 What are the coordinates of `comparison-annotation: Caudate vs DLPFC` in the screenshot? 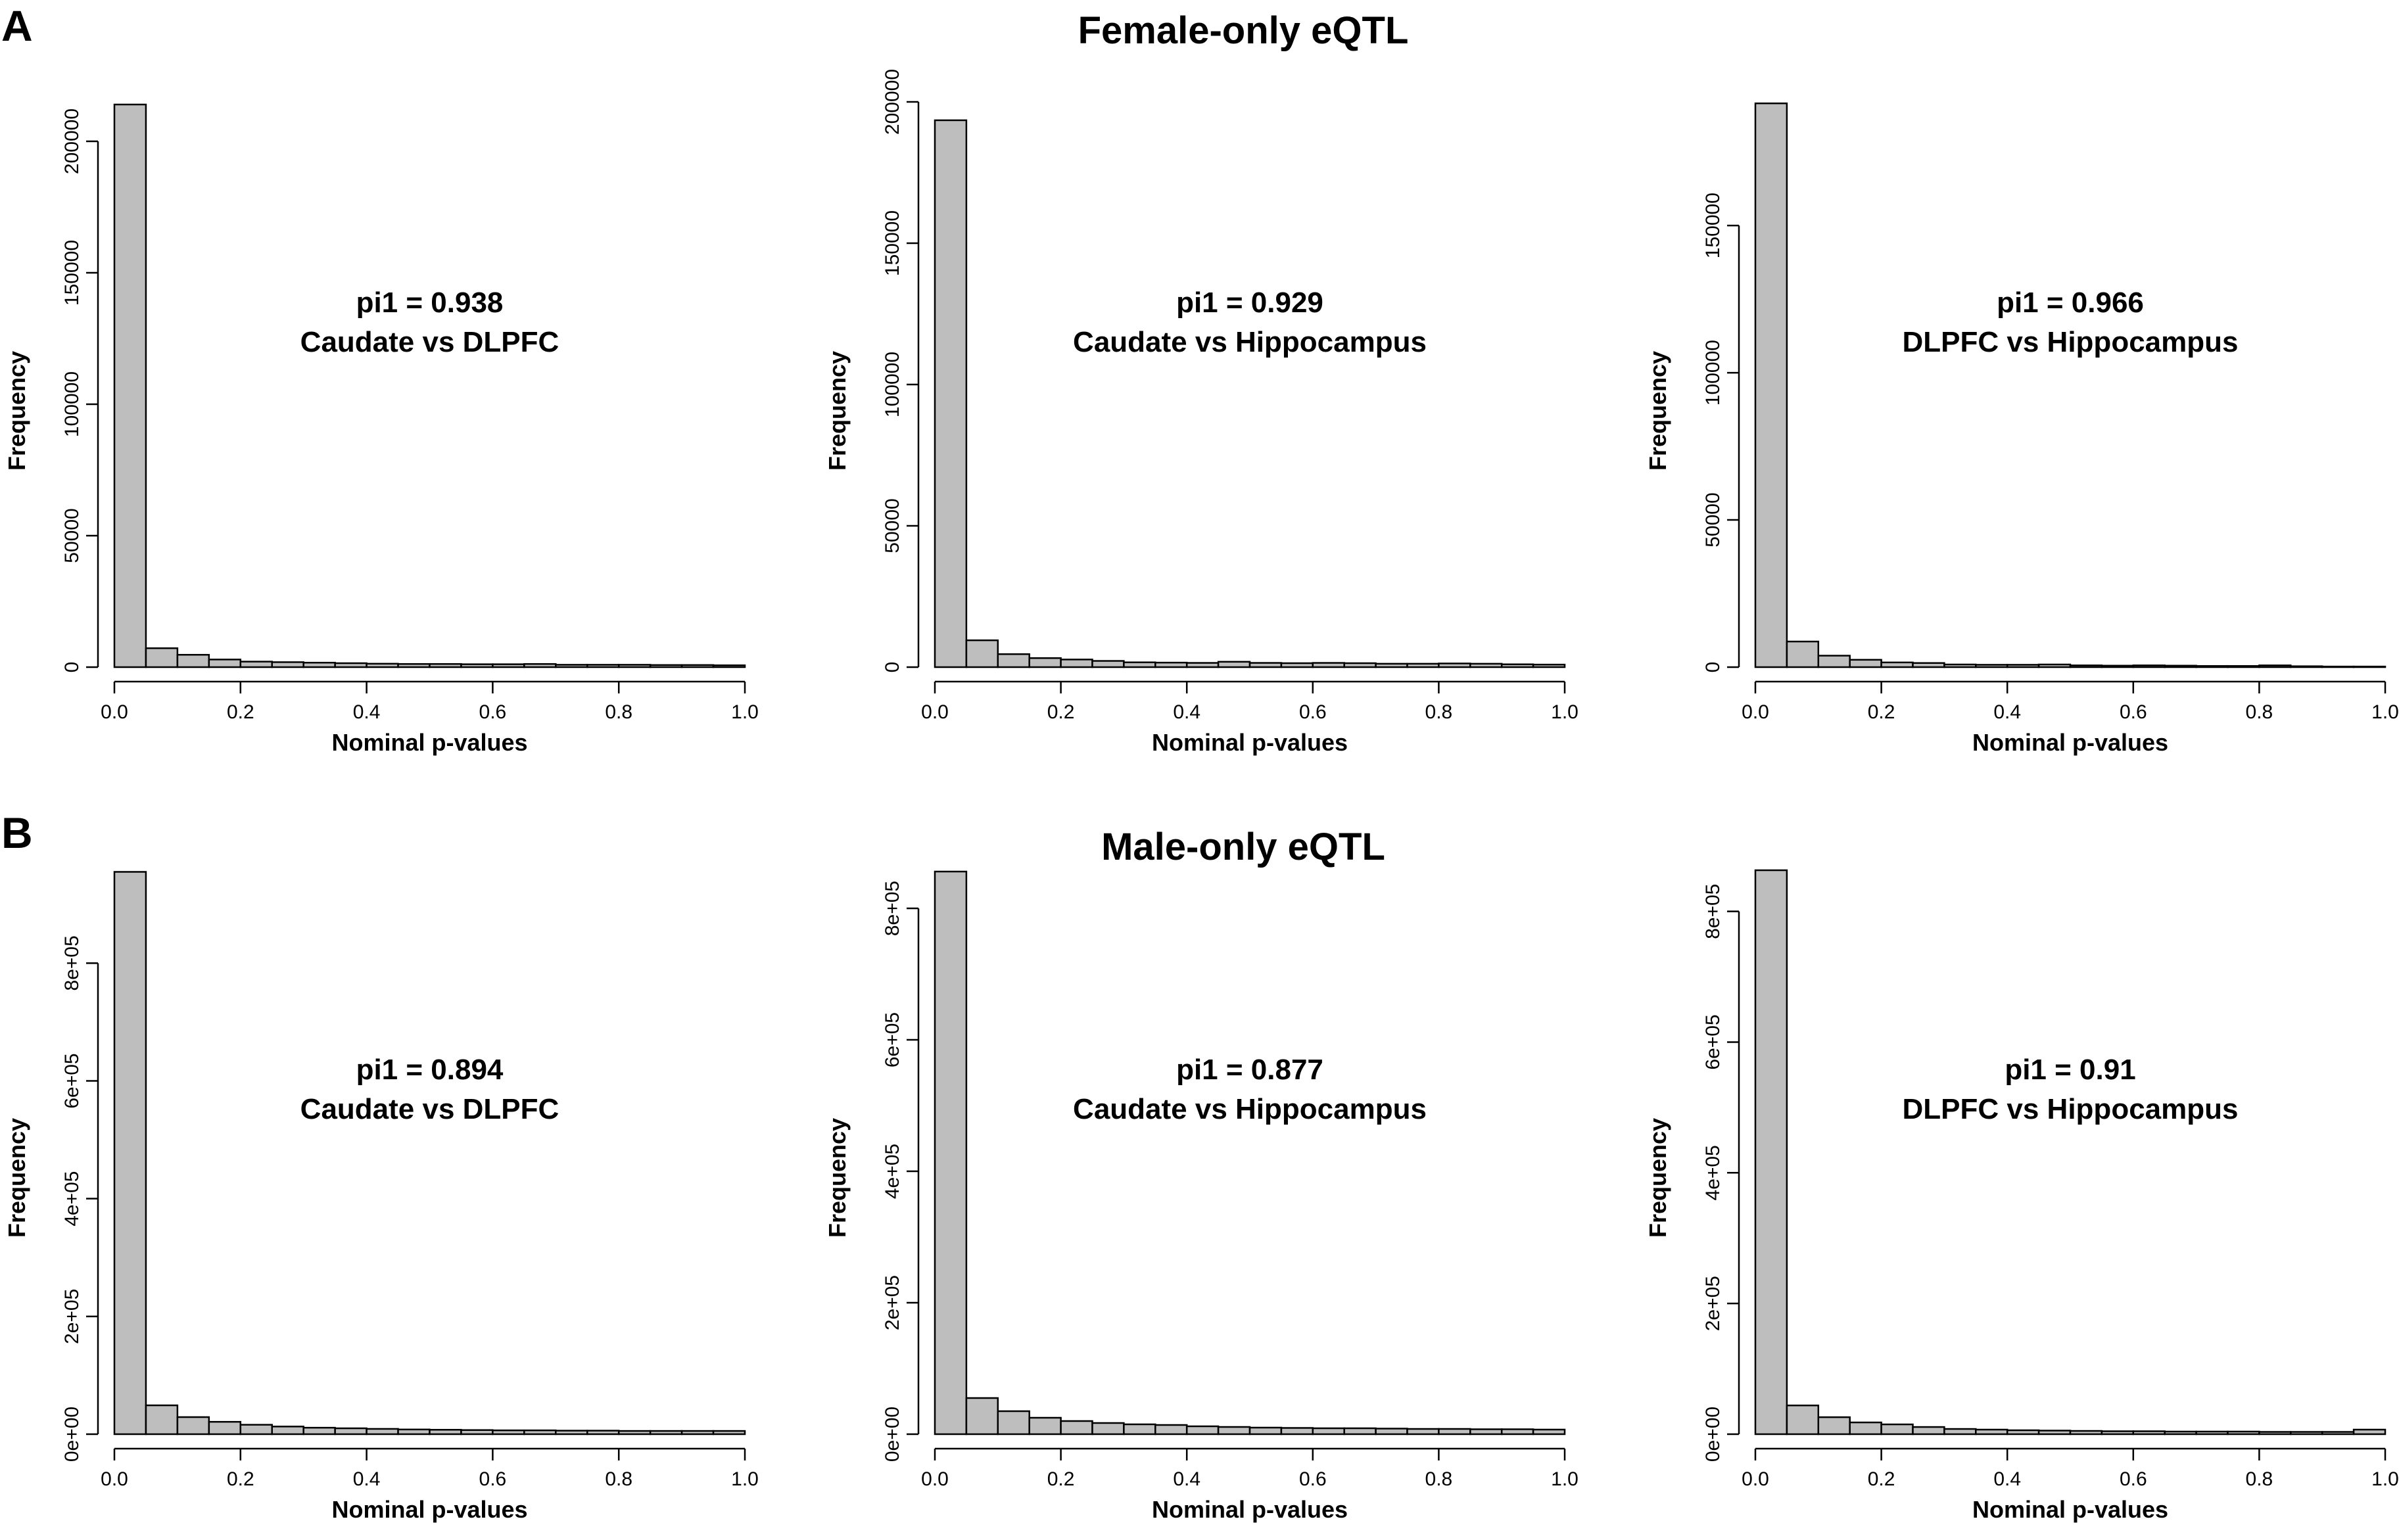 It's located at (429, 1109).